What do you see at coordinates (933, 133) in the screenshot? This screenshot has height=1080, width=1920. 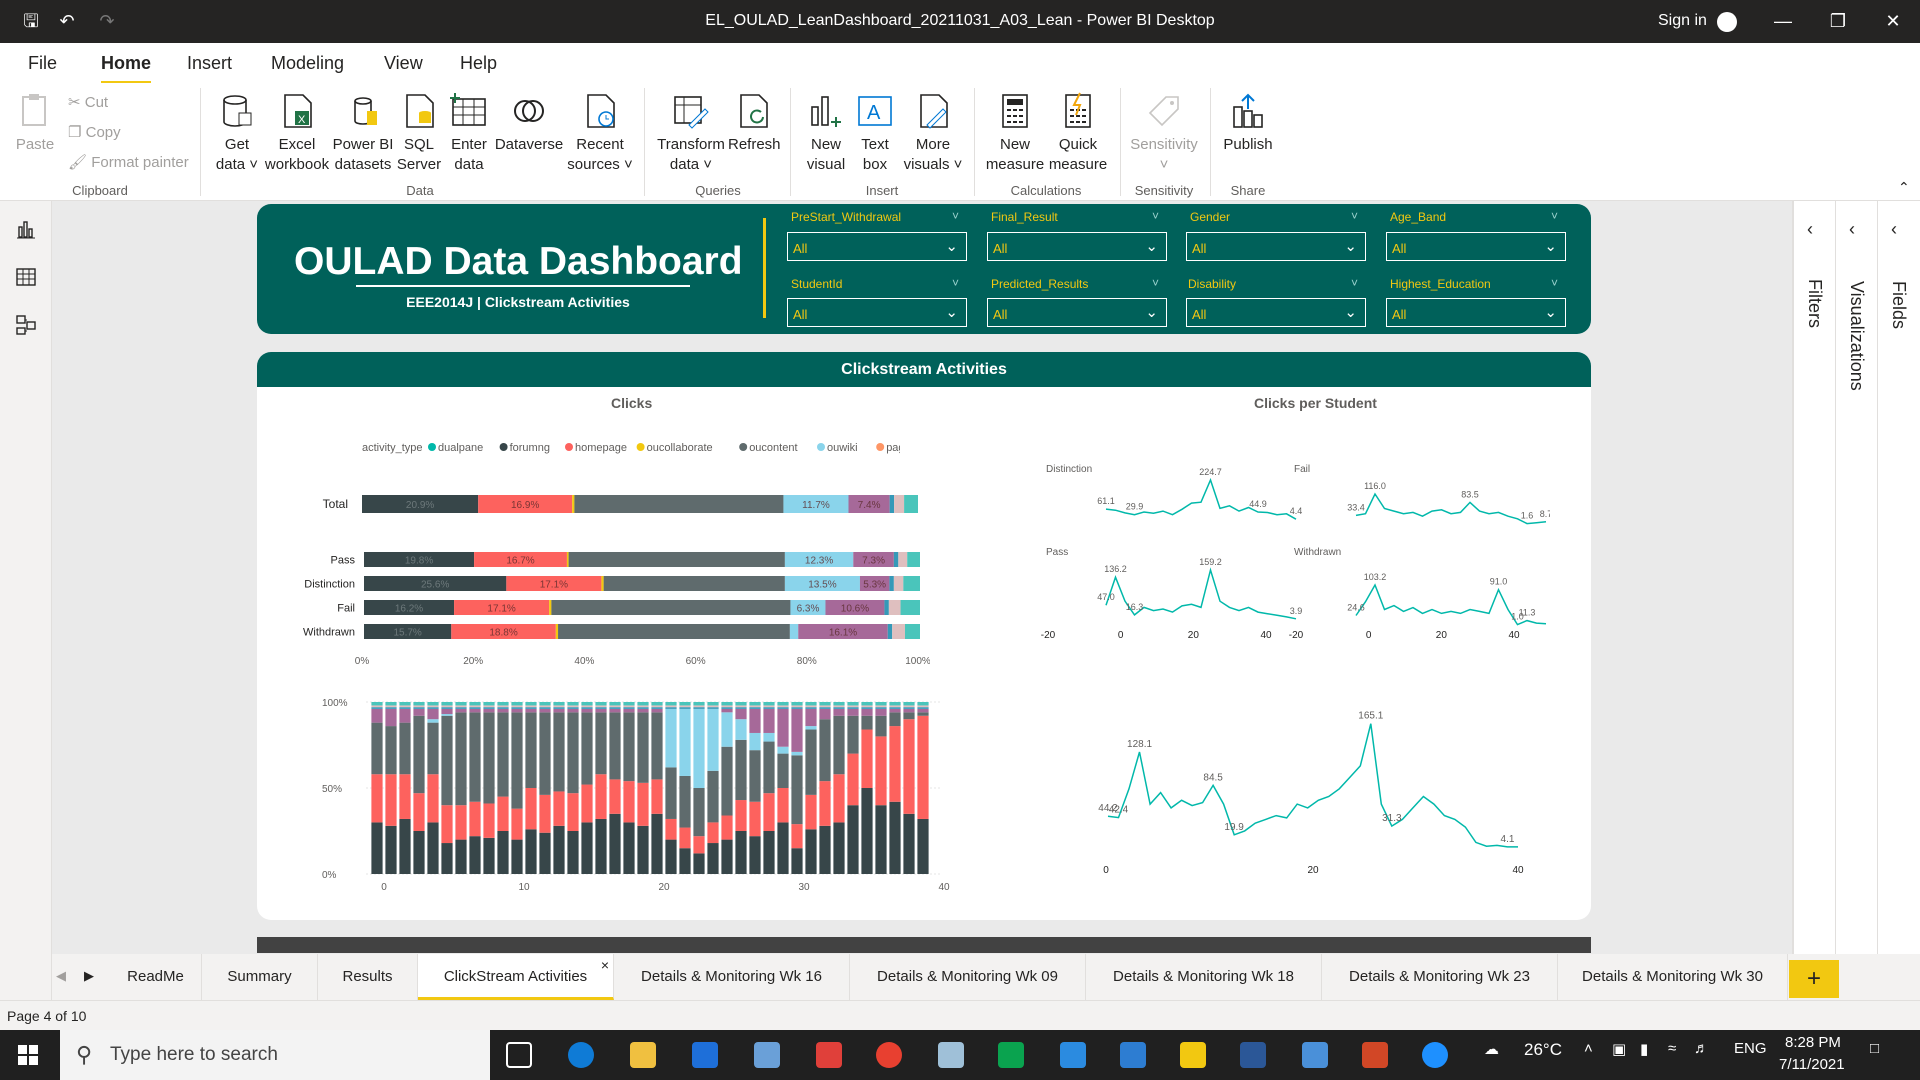 I see `more-visuals-button: More visuals ˅` at bounding box center [933, 133].